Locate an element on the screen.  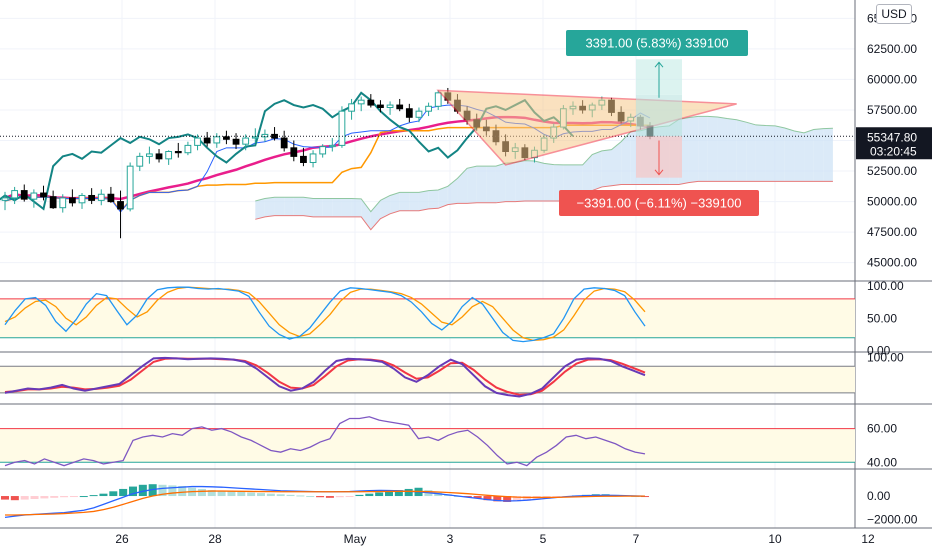
macd-signal-line is located at coordinates (325, 503).